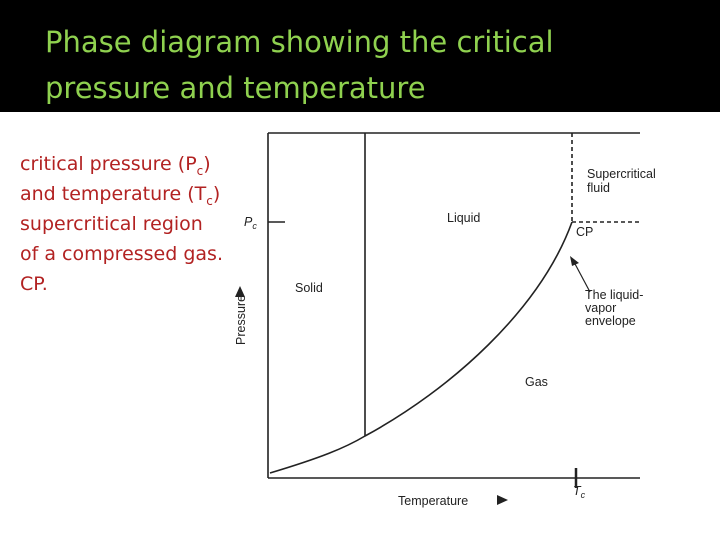 This screenshot has width=720, height=540. I want to click on note-text: and temperature (T, so click(113, 194).